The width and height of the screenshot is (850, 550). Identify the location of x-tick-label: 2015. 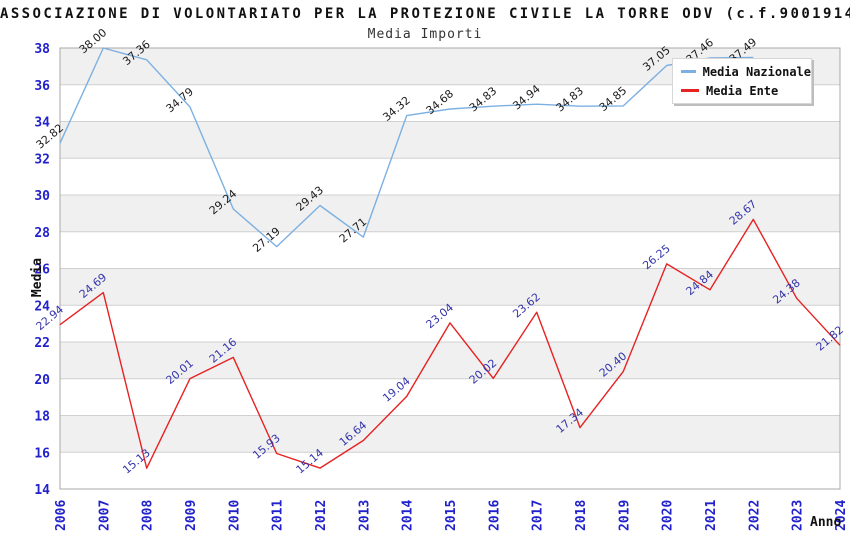
(451, 515).